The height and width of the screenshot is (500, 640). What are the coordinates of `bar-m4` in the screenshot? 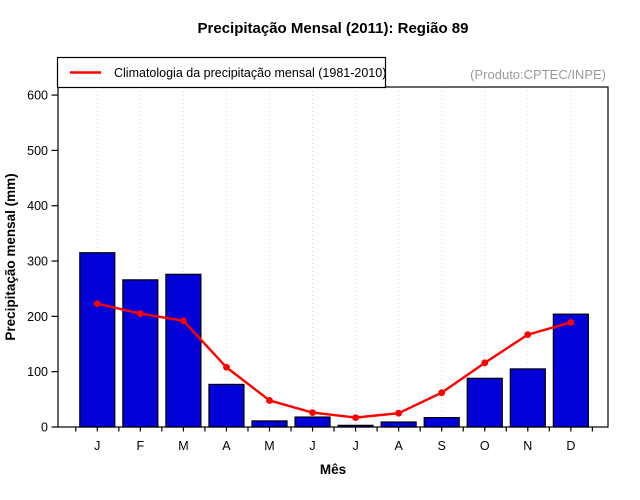 It's located at (269, 424).